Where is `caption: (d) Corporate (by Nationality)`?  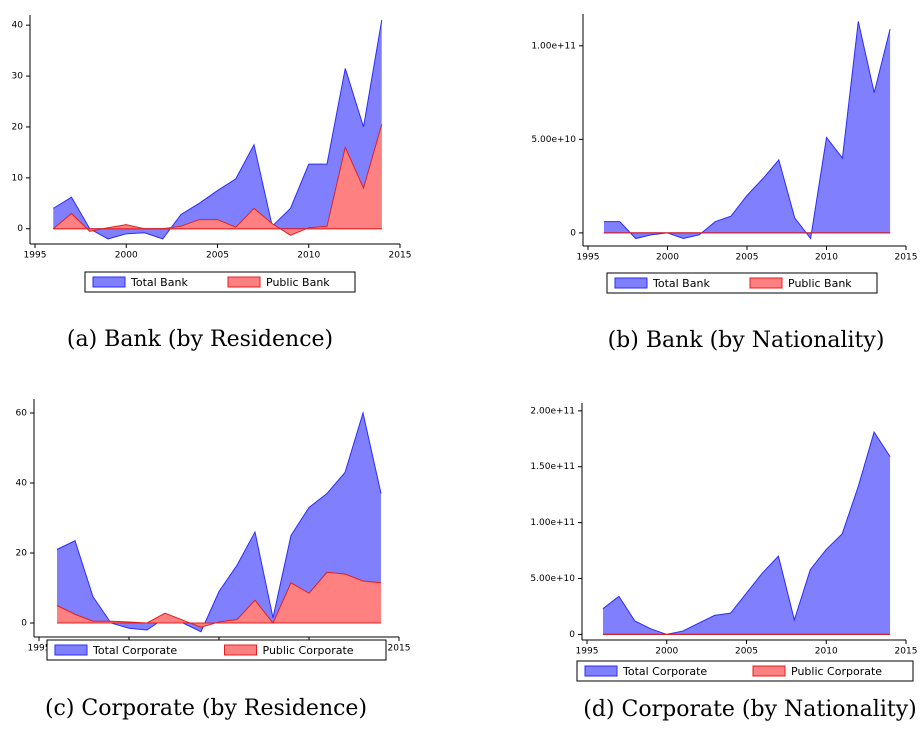 caption: (d) Corporate (by Nationality) is located at coordinates (749, 709).